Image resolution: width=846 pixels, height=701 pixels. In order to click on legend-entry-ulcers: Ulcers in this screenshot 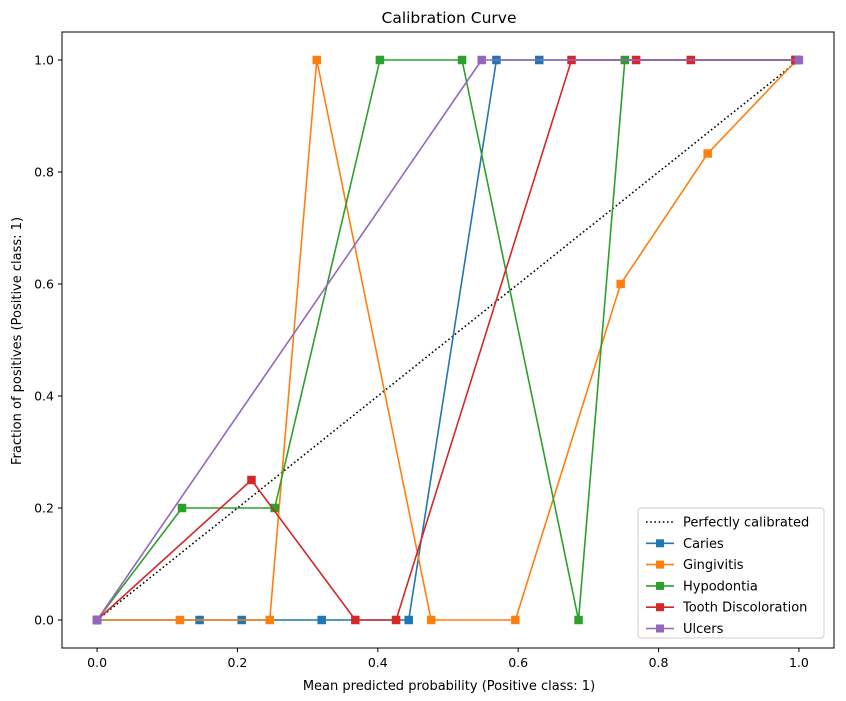, I will do `click(685, 629)`.